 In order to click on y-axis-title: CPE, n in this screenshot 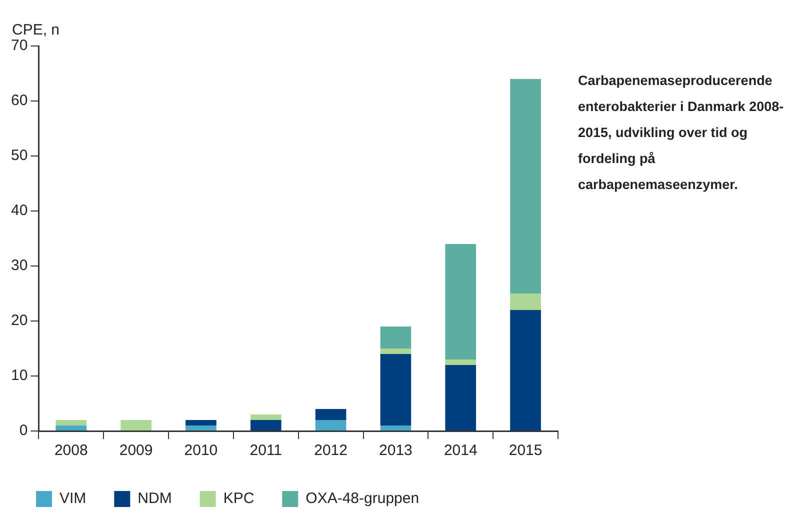, I will do `click(36, 30)`.